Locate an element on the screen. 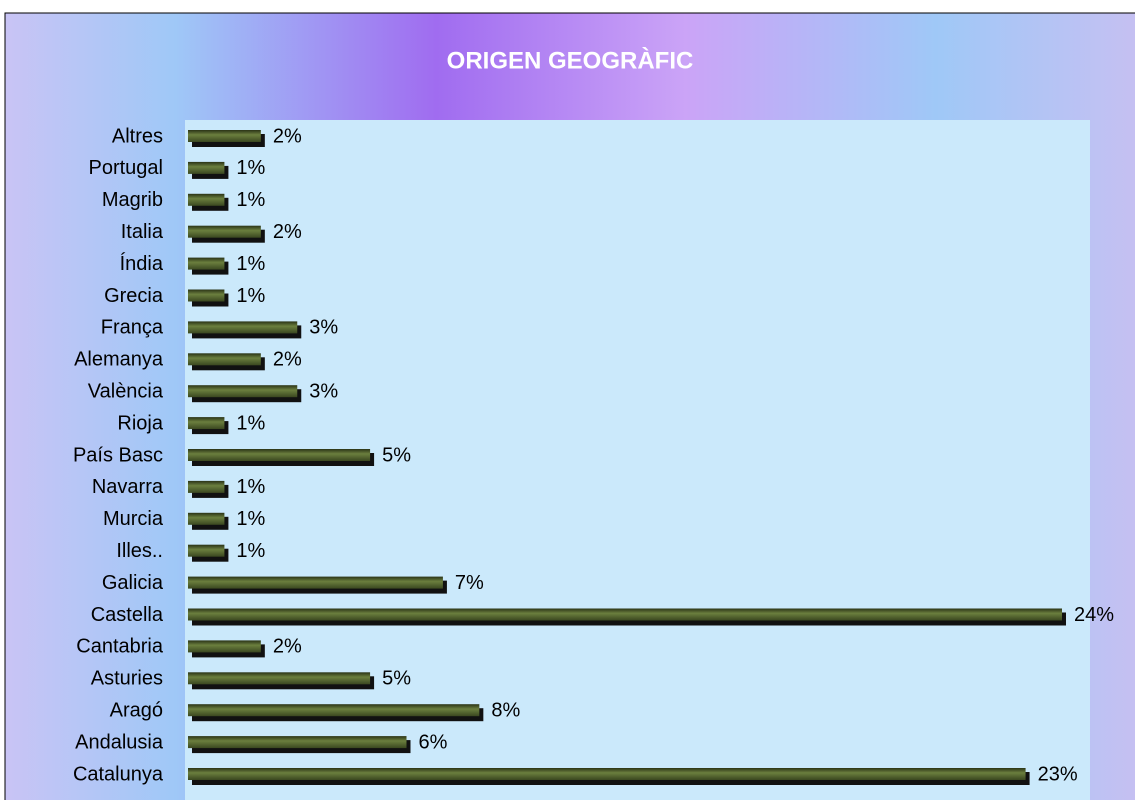 The height and width of the screenshot is (805, 1135). category-label: França is located at coordinates (132, 328).